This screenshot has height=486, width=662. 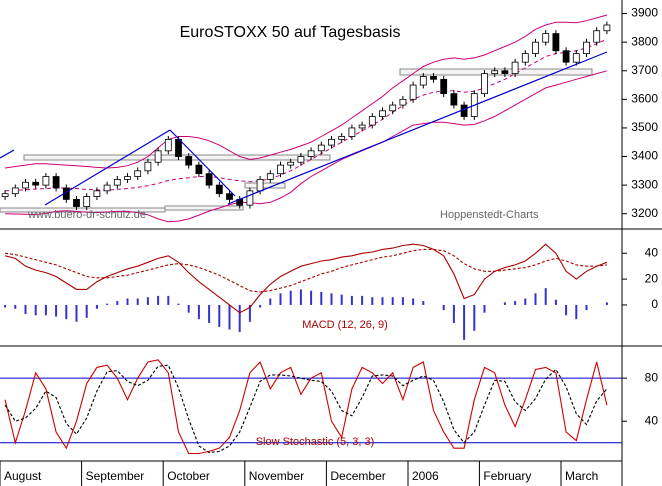 I want to click on stochastic-label: Slow Stochastic (5, 3, 3), so click(x=315, y=442).